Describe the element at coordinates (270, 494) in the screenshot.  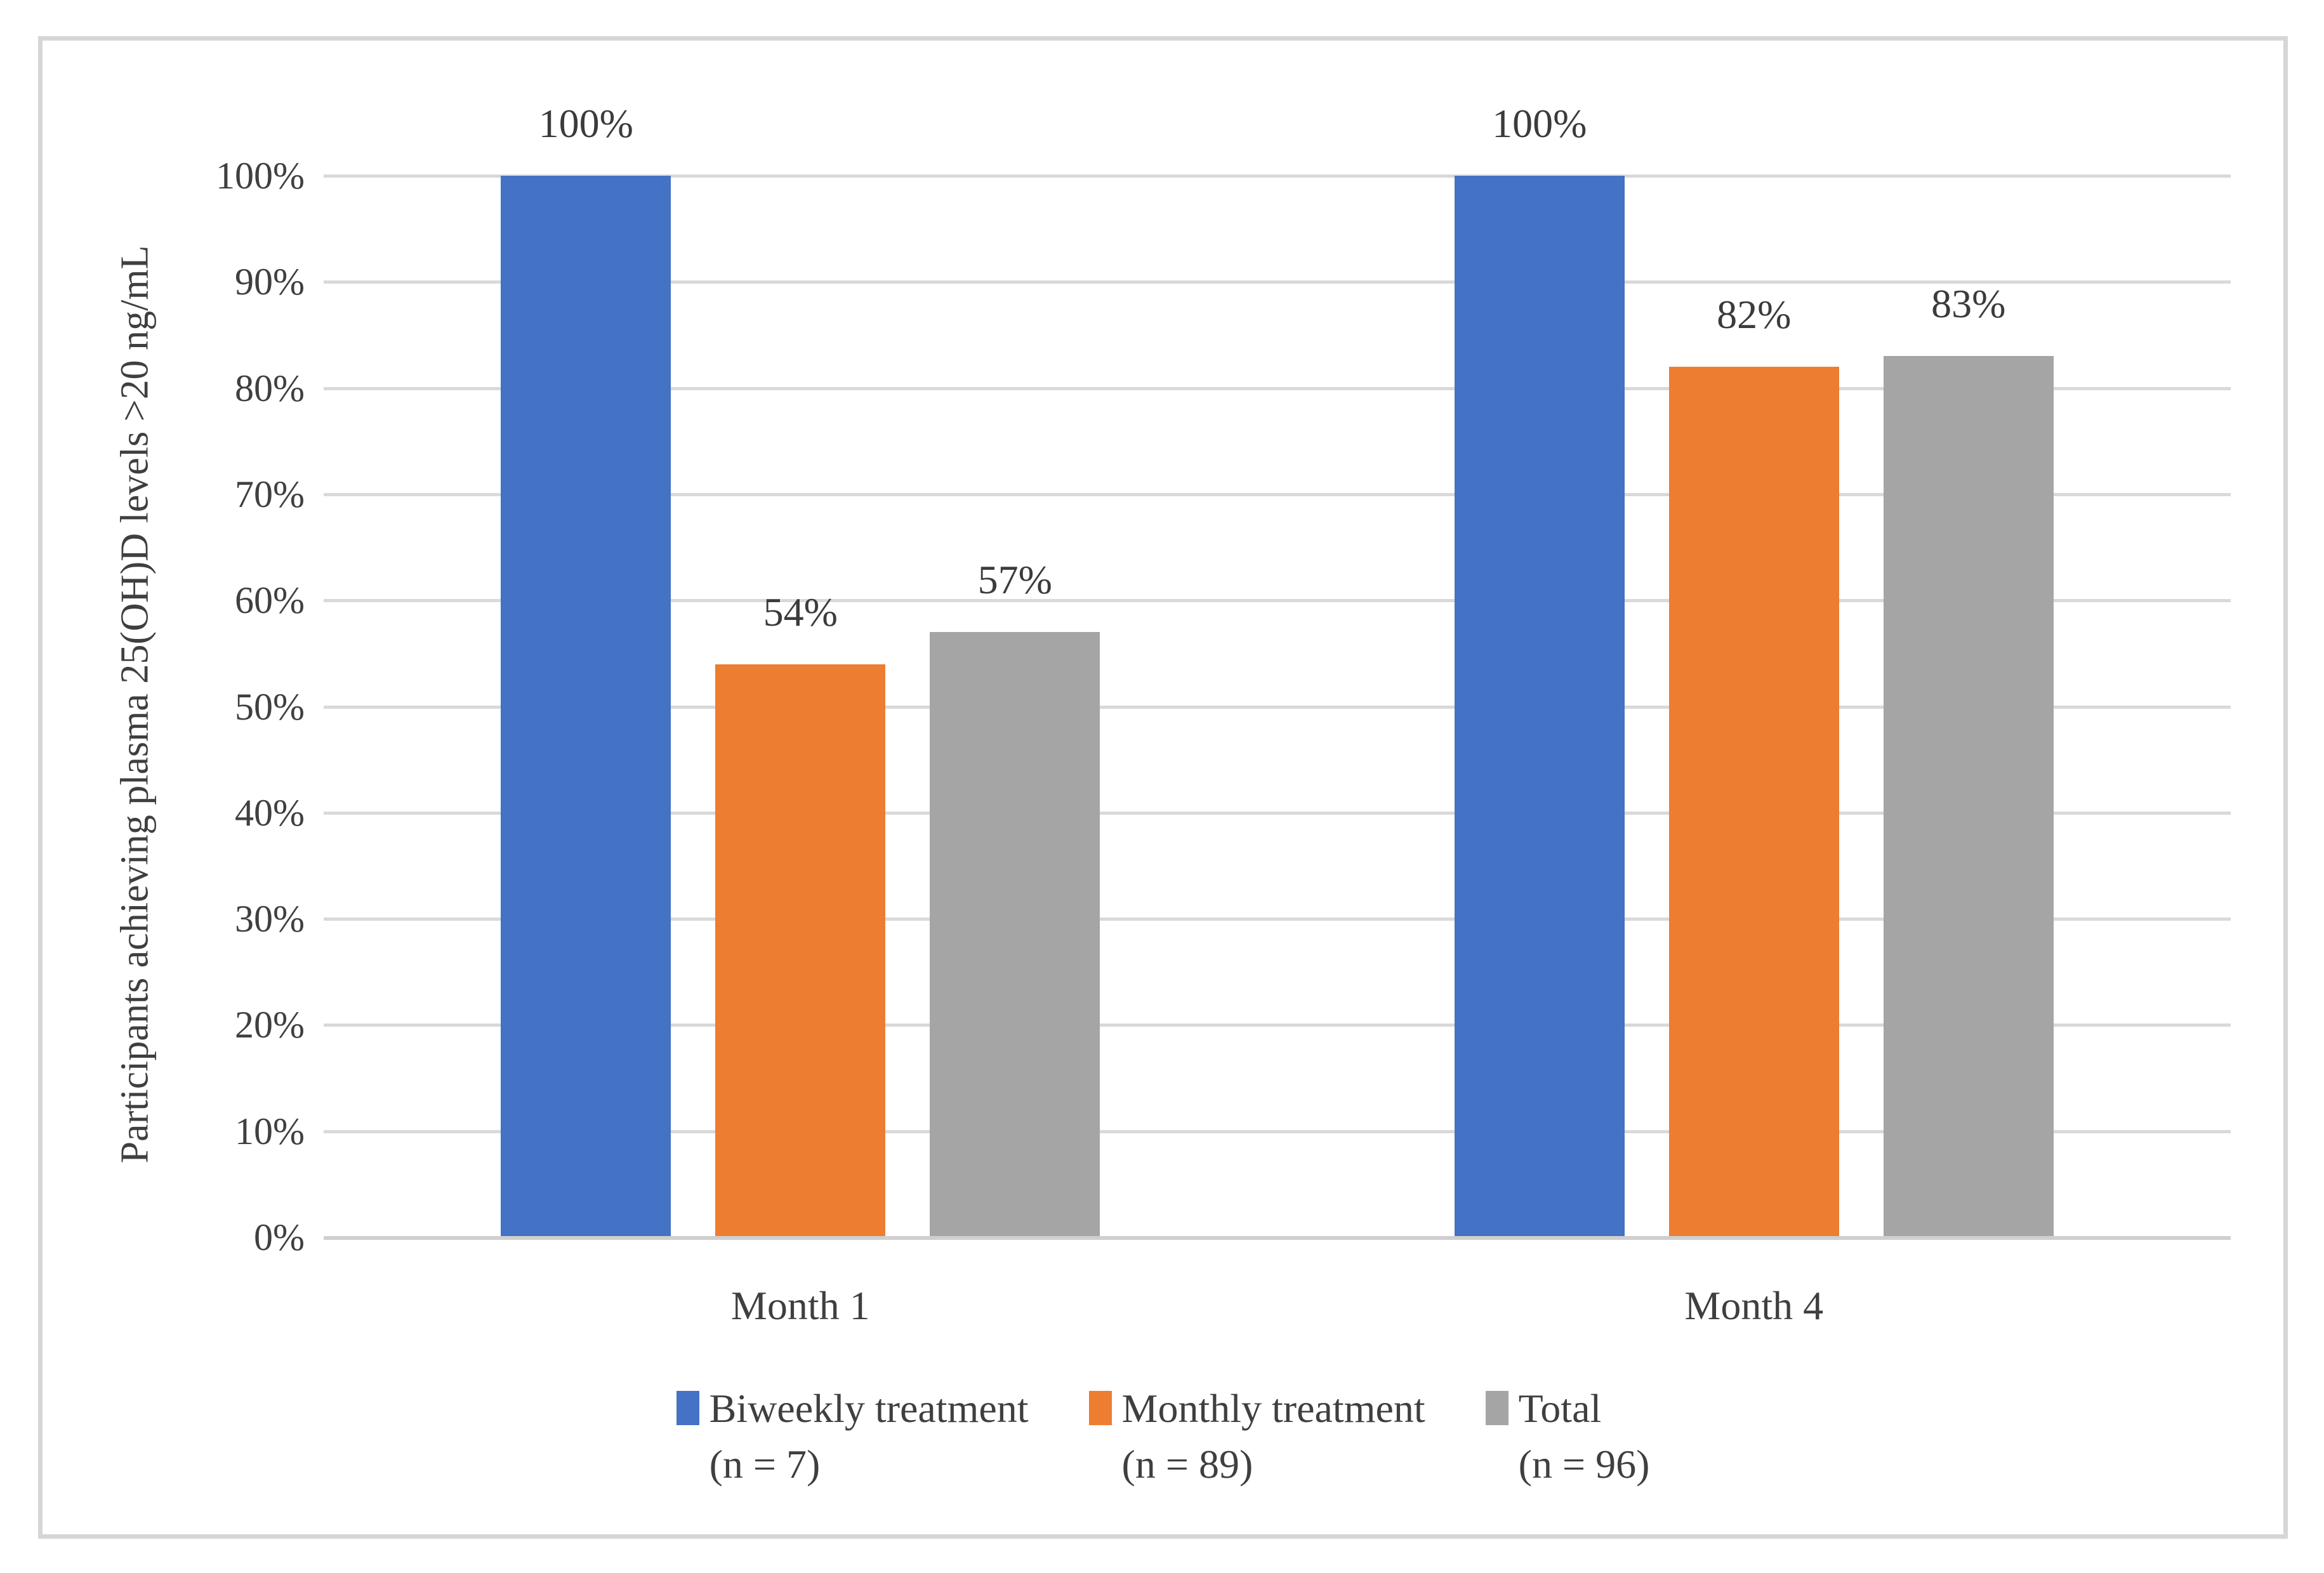
I see `y-tick-label: 70%` at that location.